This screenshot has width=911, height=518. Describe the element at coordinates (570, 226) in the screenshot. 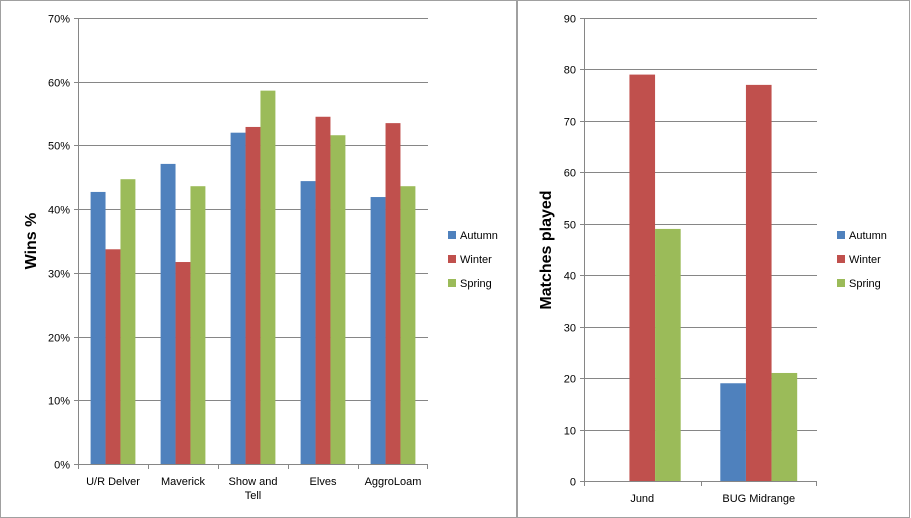

I see `y-tick-label: 50` at that location.